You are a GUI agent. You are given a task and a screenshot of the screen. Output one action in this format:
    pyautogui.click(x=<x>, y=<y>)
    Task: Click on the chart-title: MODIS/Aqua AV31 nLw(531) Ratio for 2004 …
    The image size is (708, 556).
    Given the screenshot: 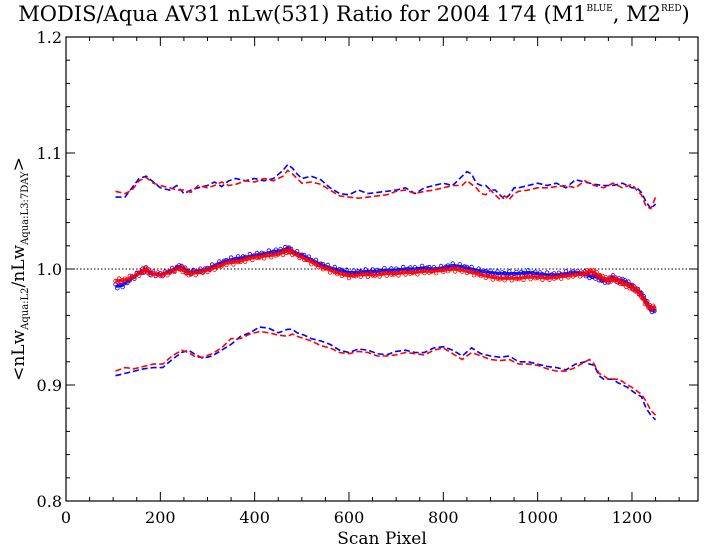 What is the action you would take?
    pyautogui.click(x=354, y=14)
    